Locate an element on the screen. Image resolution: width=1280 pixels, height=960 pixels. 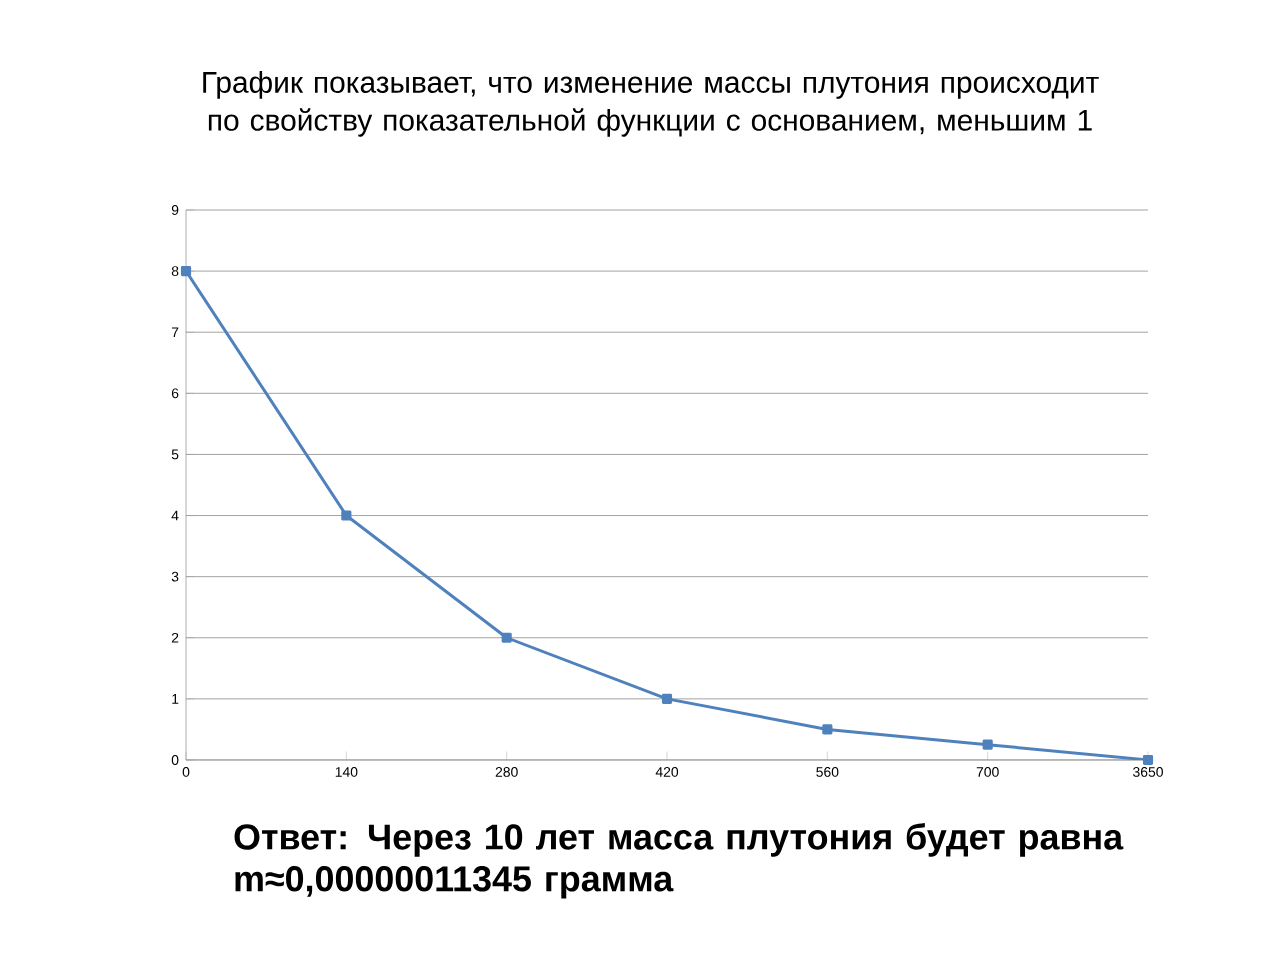
chart-title: График показывает, что изменение массы плутония происходит по свойству показательной функции с основанием, меньшим 1 is located at coordinates (651, 104).